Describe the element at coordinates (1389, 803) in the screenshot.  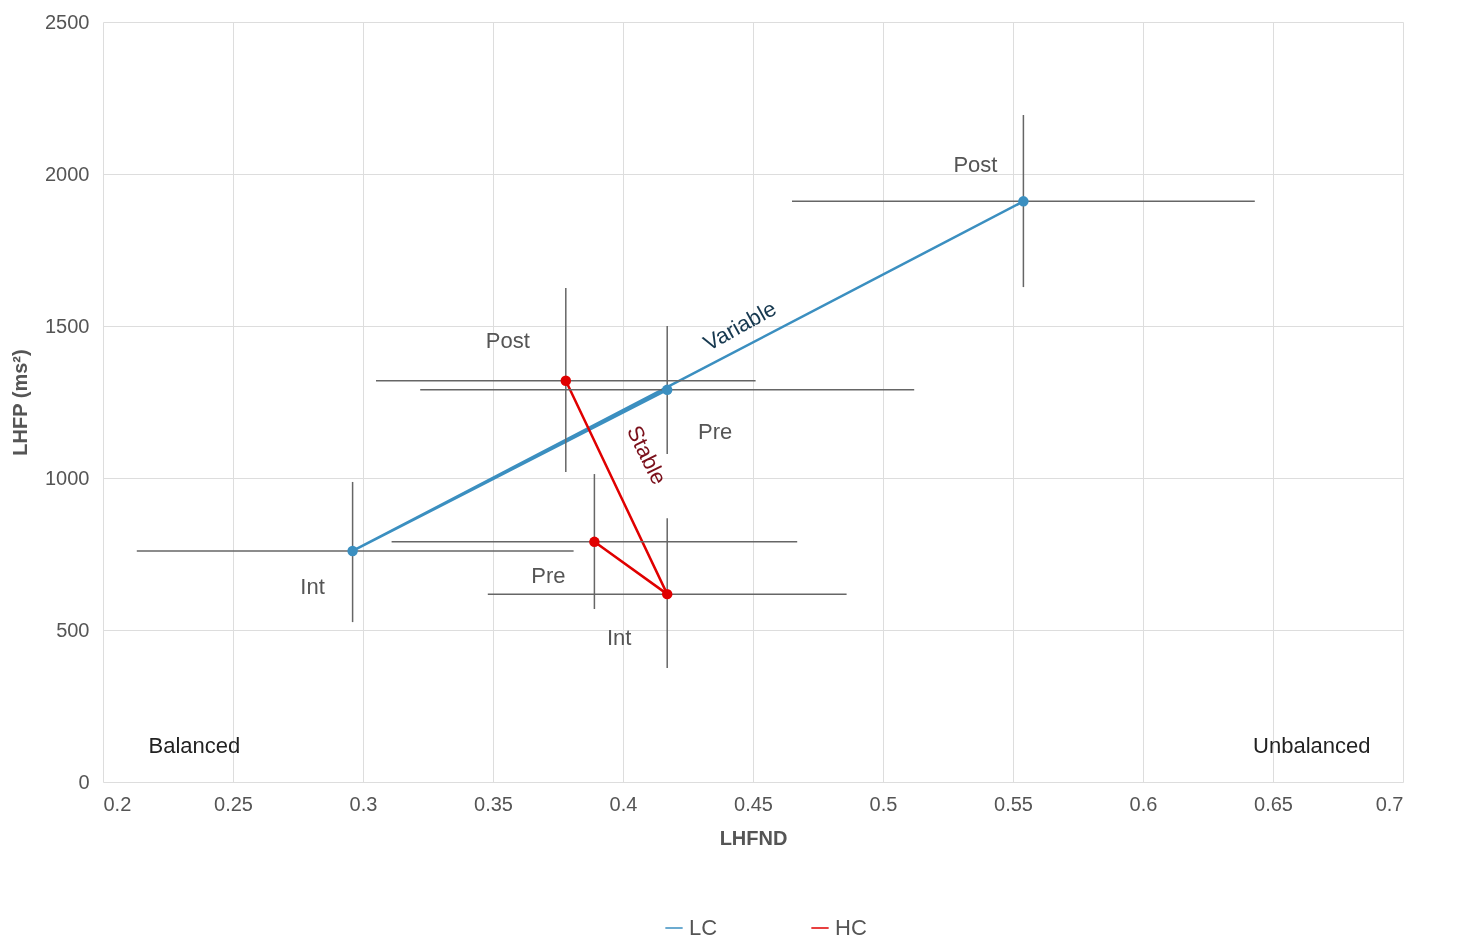
I see `x-tick-label: 0.7` at that location.